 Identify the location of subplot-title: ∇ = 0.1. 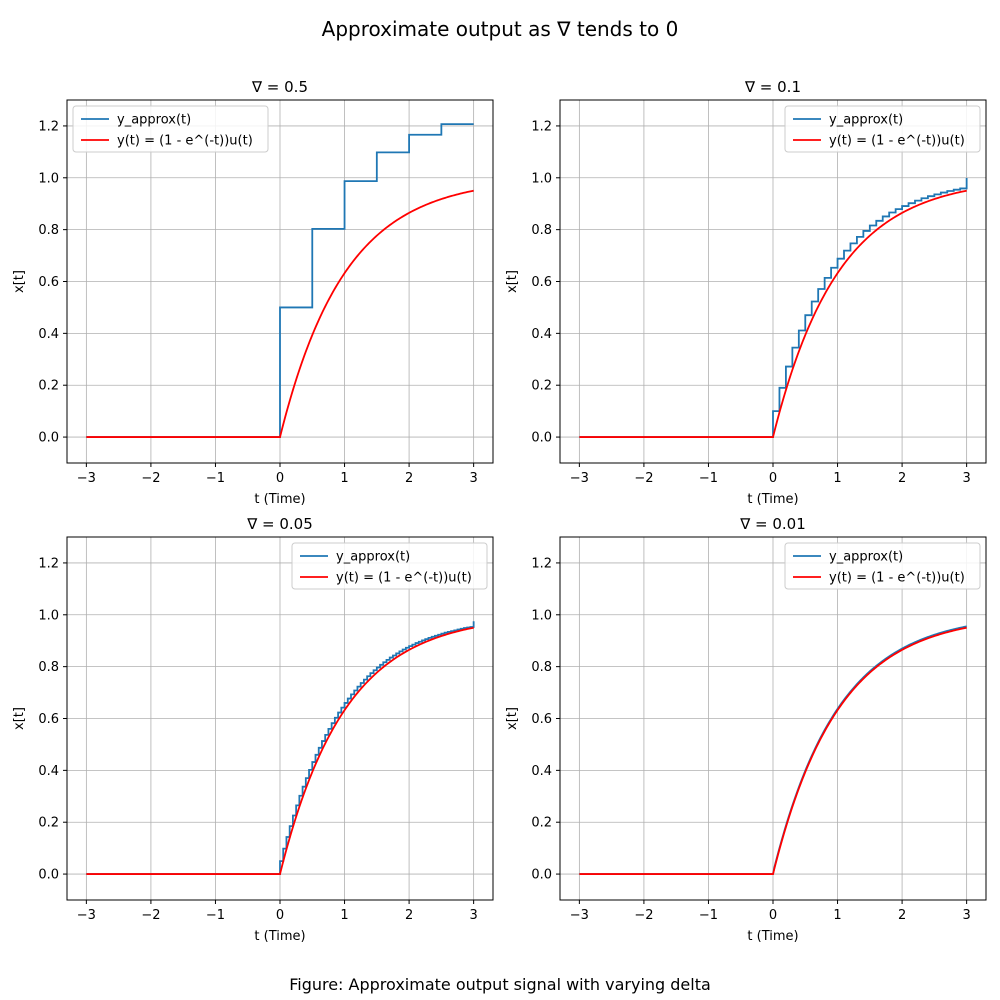
(772, 87).